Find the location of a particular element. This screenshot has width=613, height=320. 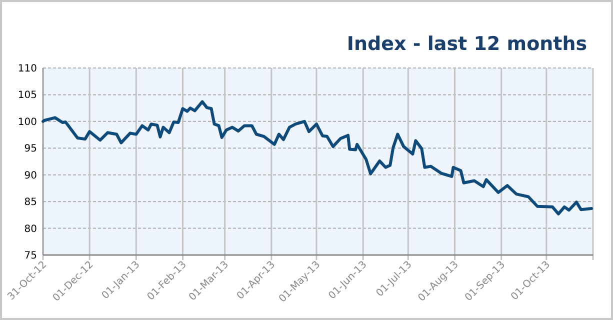

y-tick-label: 90 is located at coordinates (30, 176).